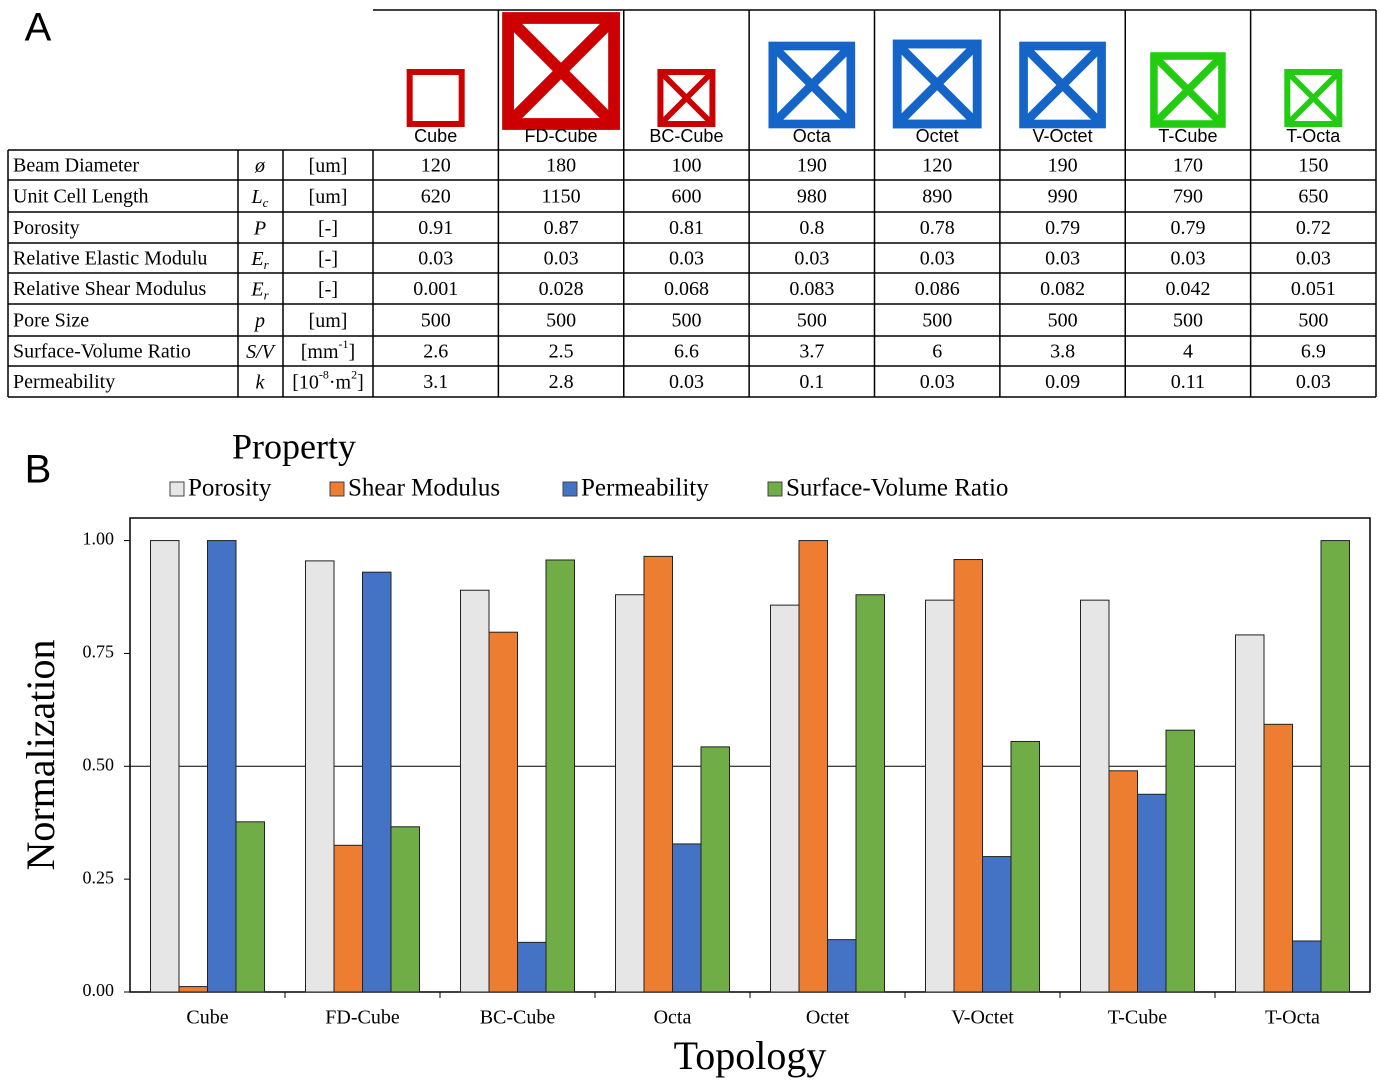  What do you see at coordinates (177, 489) in the screenshot?
I see `legend-swatch` at bounding box center [177, 489].